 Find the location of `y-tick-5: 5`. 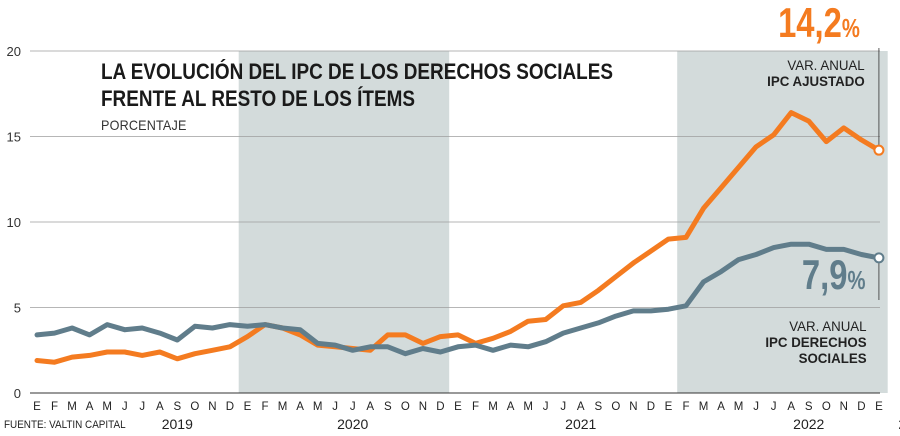

y-tick-5: 5 is located at coordinates (17, 308).